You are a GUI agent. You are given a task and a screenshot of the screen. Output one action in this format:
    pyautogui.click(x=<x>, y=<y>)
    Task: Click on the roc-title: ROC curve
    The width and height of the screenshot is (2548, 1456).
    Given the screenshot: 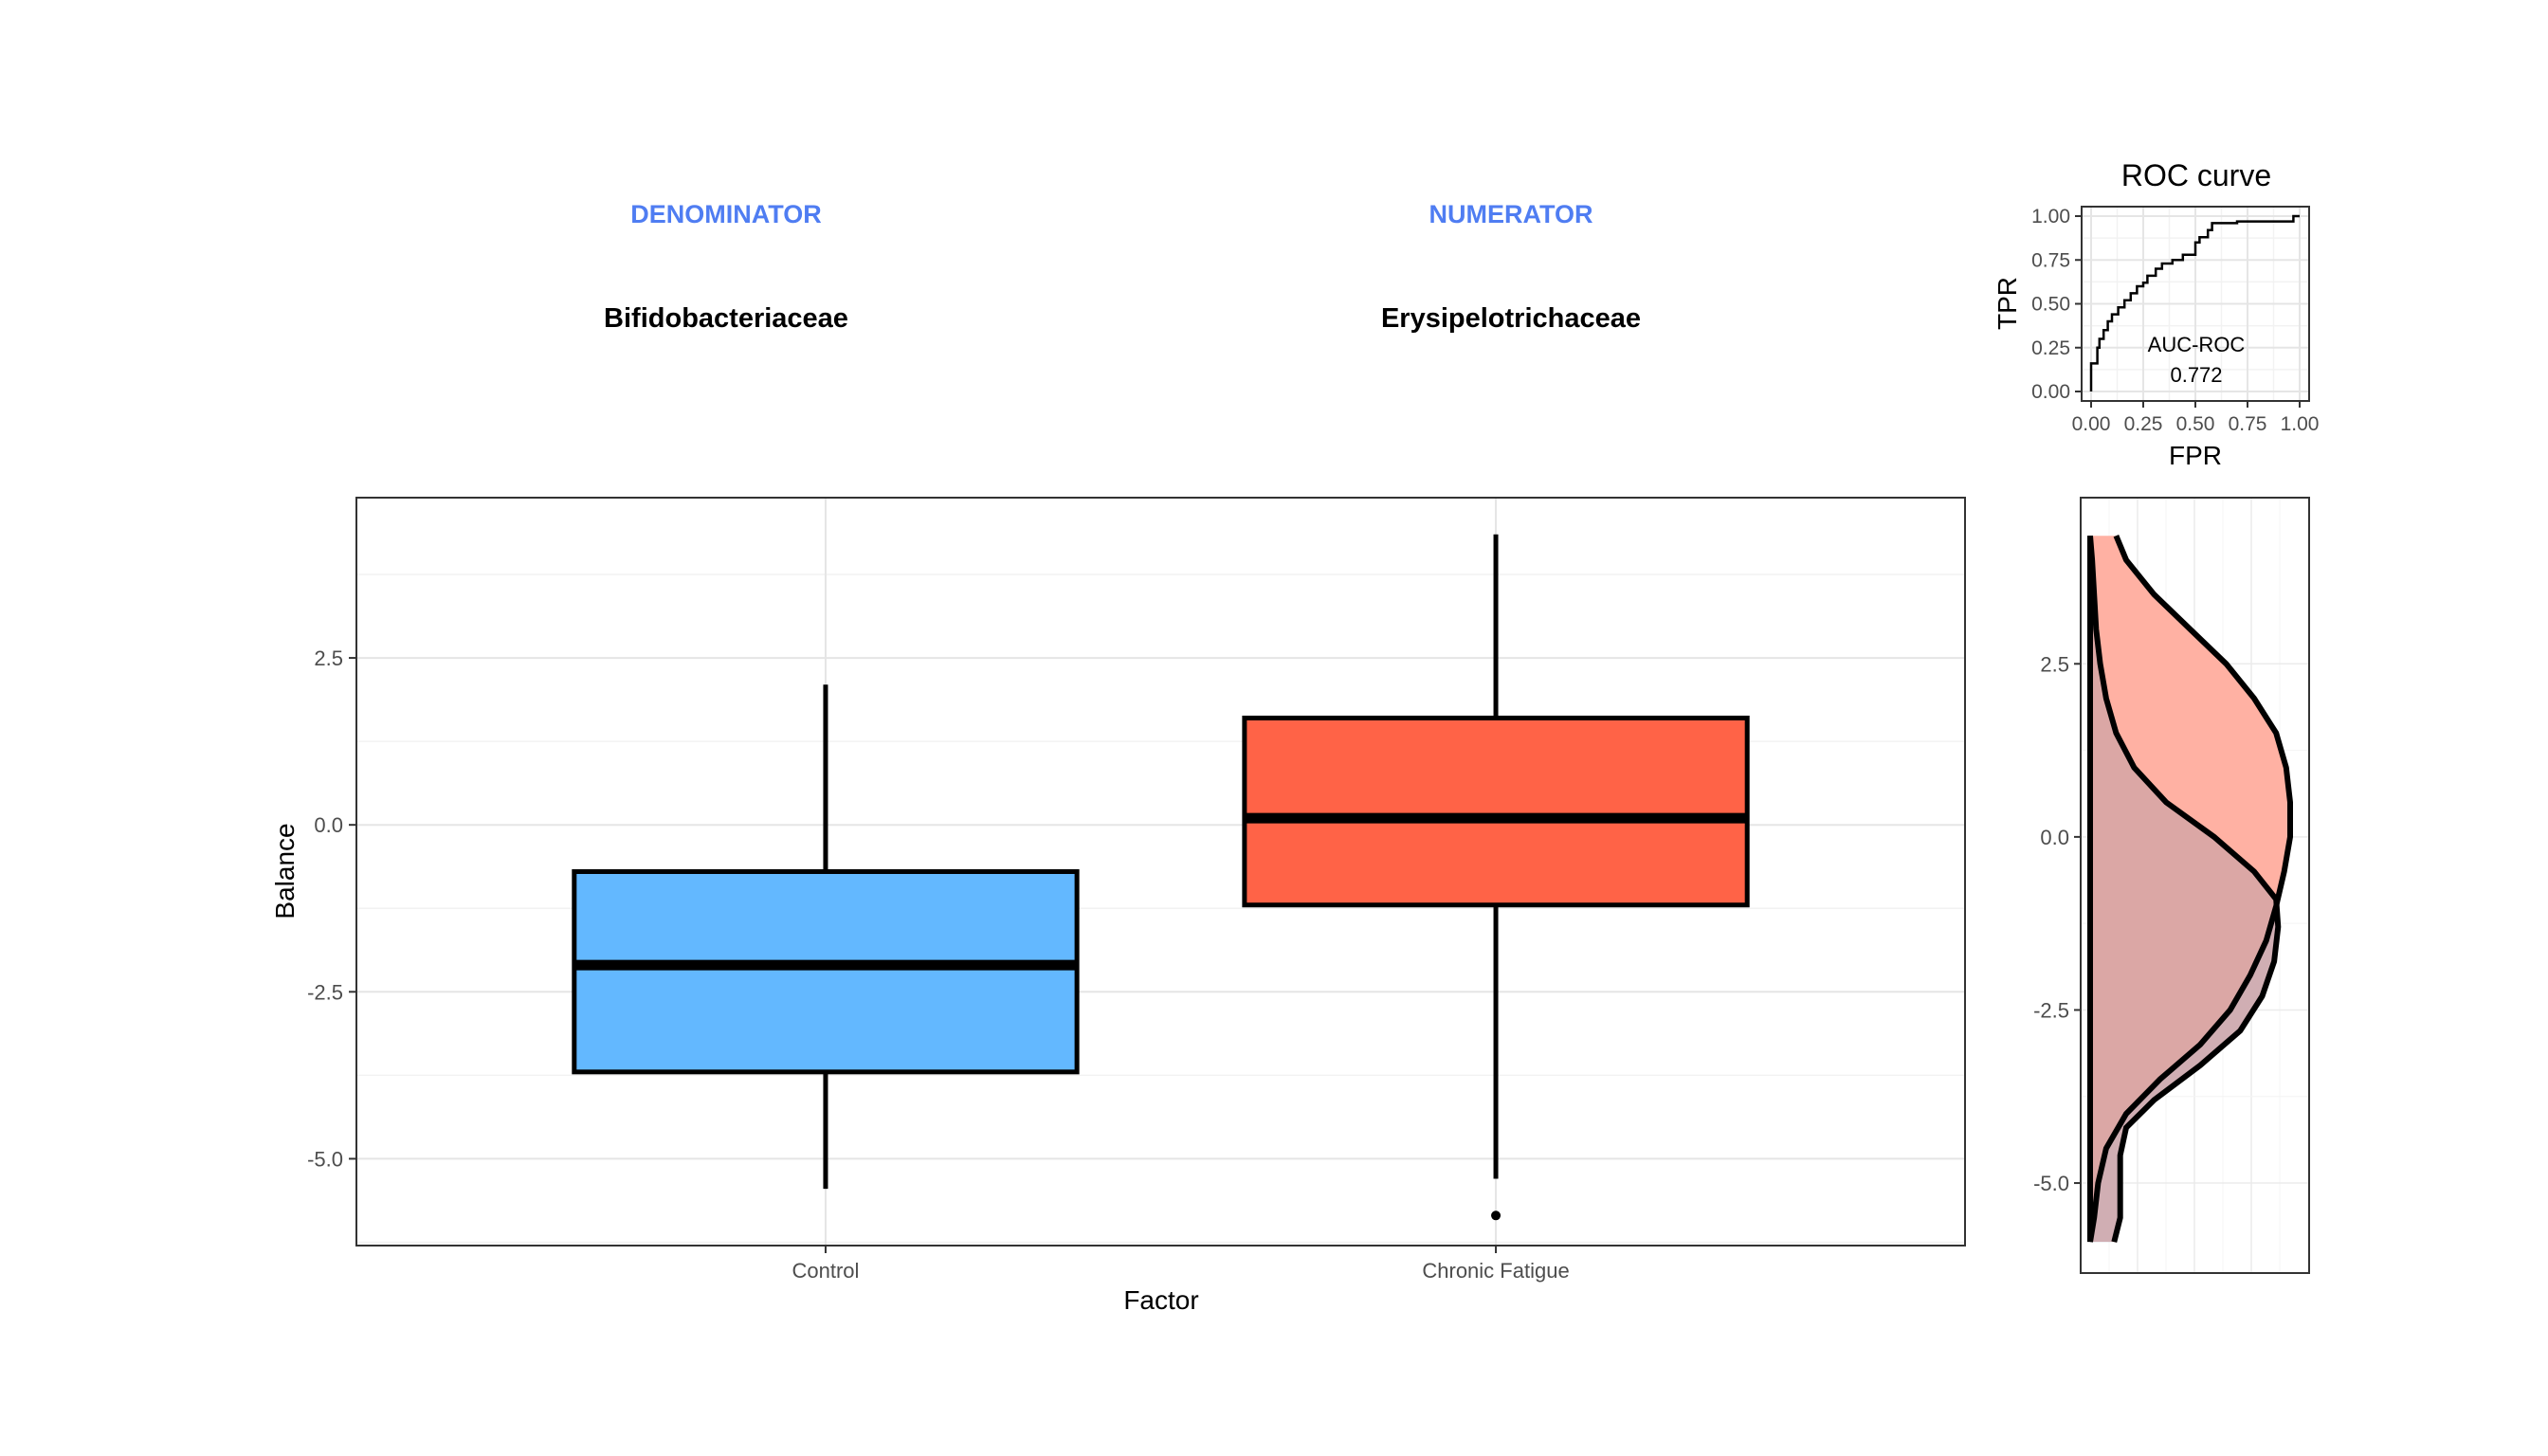 What is the action you would take?
    pyautogui.click(x=2196, y=175)
    